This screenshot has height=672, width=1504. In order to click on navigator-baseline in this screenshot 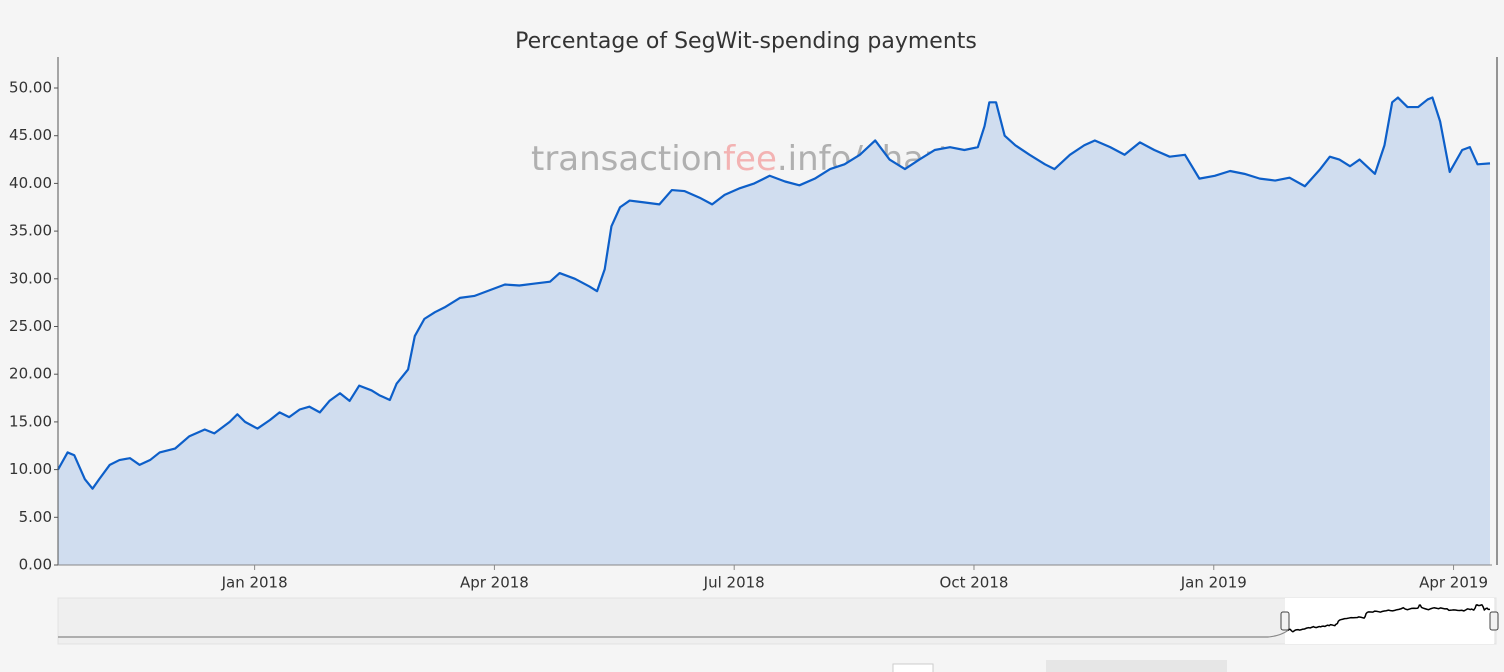, I will do `click(673, 633)`.